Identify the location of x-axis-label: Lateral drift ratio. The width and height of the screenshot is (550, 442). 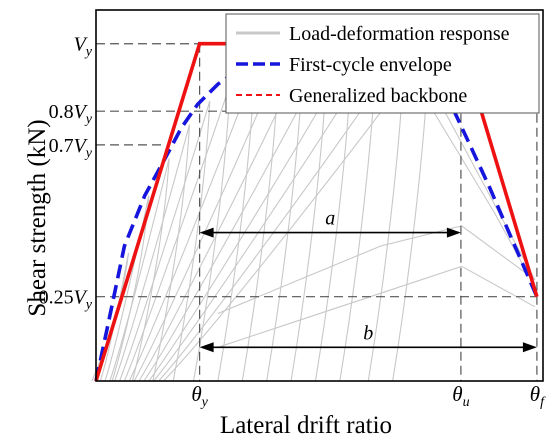
(306, 425).